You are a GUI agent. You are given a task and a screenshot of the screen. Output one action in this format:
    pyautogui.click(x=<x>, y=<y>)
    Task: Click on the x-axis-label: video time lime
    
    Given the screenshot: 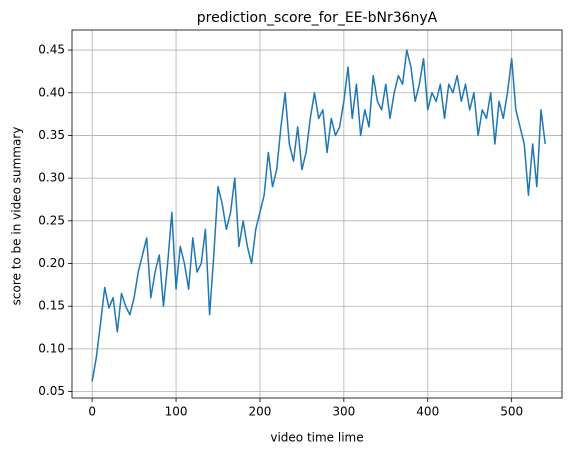 What is the action you would take?
    pyautogui.click(x=316, y=438)
    